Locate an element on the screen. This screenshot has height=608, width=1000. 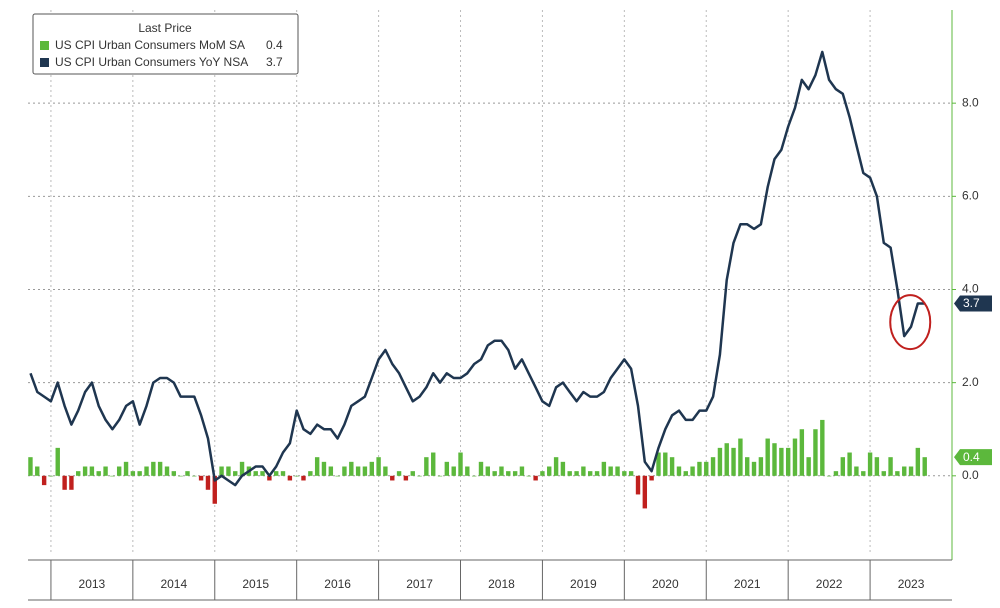
annotation-circle is located at coordinates (910, 322).